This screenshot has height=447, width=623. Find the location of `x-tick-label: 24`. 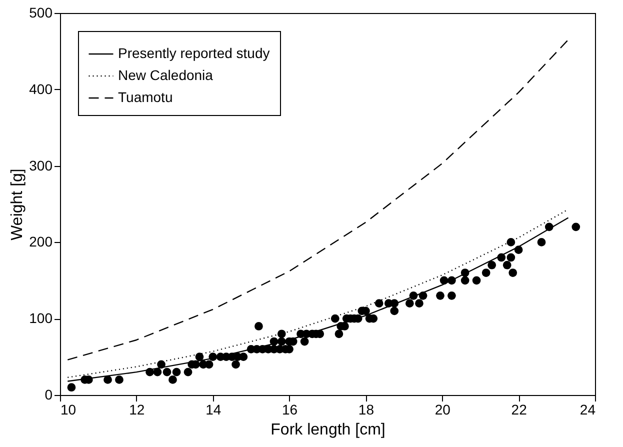

x-tick-label: 24 is located at coordinates (588, 410).